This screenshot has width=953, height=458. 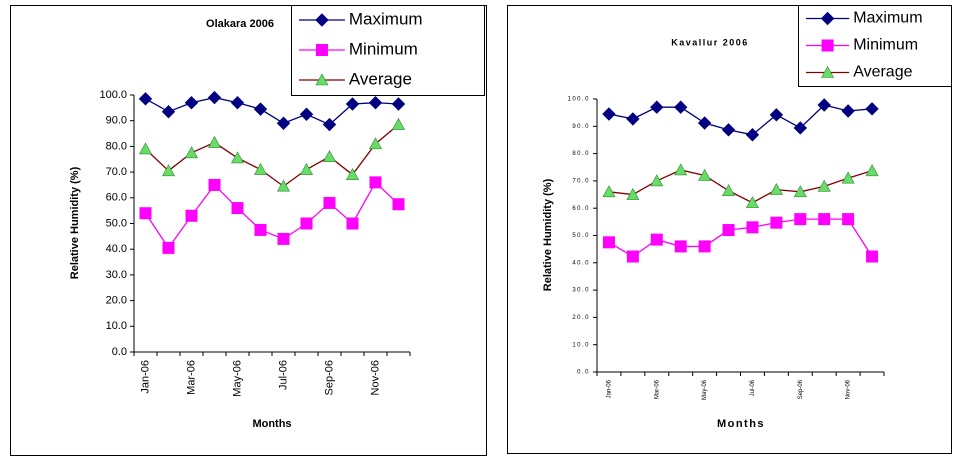 I want to click on chart-title: Olakara 2006, so click(x=240, y=24).